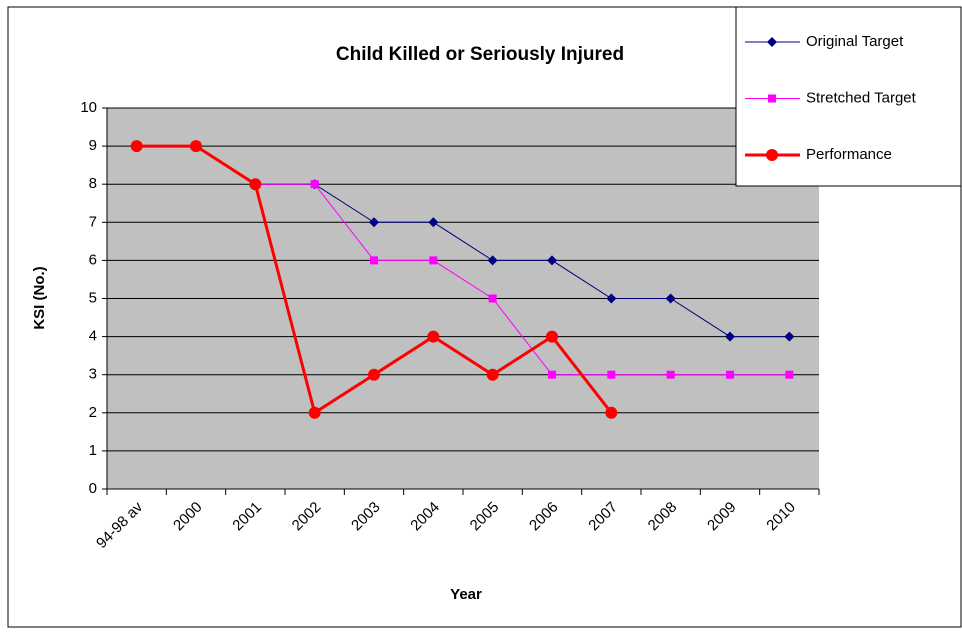  I want to click on series-line, so click(522, 260).